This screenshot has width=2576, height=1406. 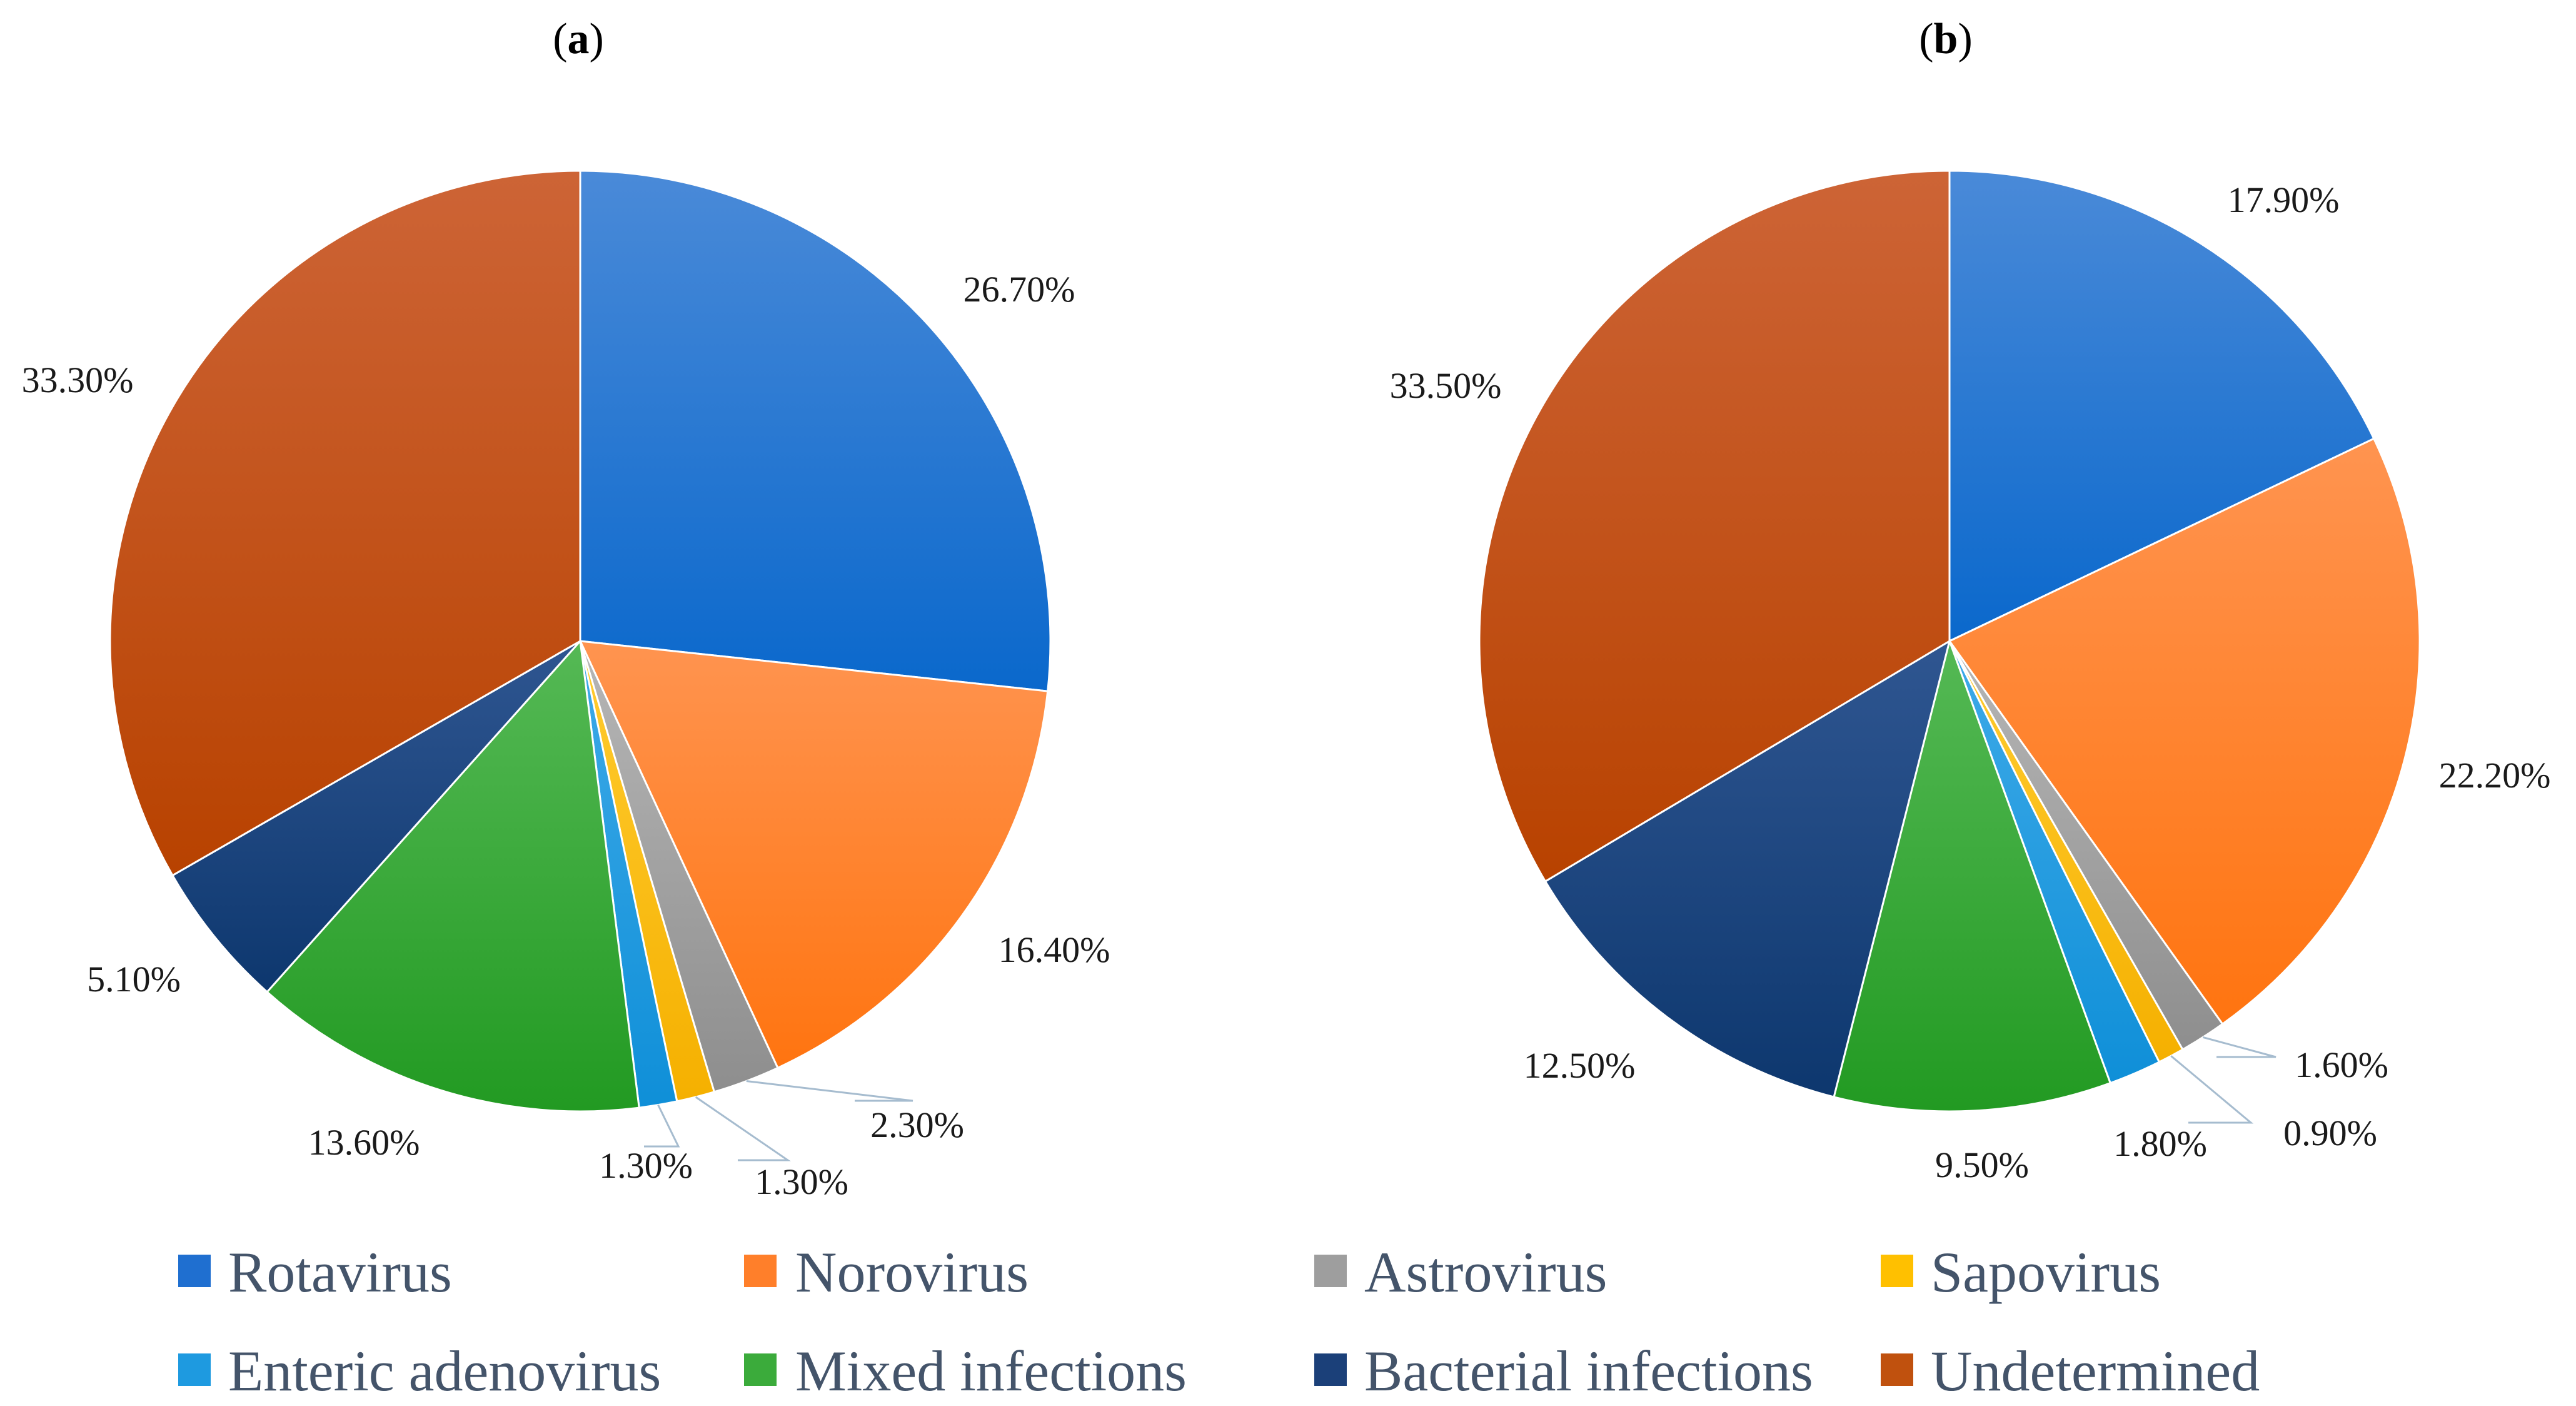 What do you see at coordinates (194, 1369) in the screenshot?
I see `legend-swatch-adenovirus` at bounding box center [194, 1369].